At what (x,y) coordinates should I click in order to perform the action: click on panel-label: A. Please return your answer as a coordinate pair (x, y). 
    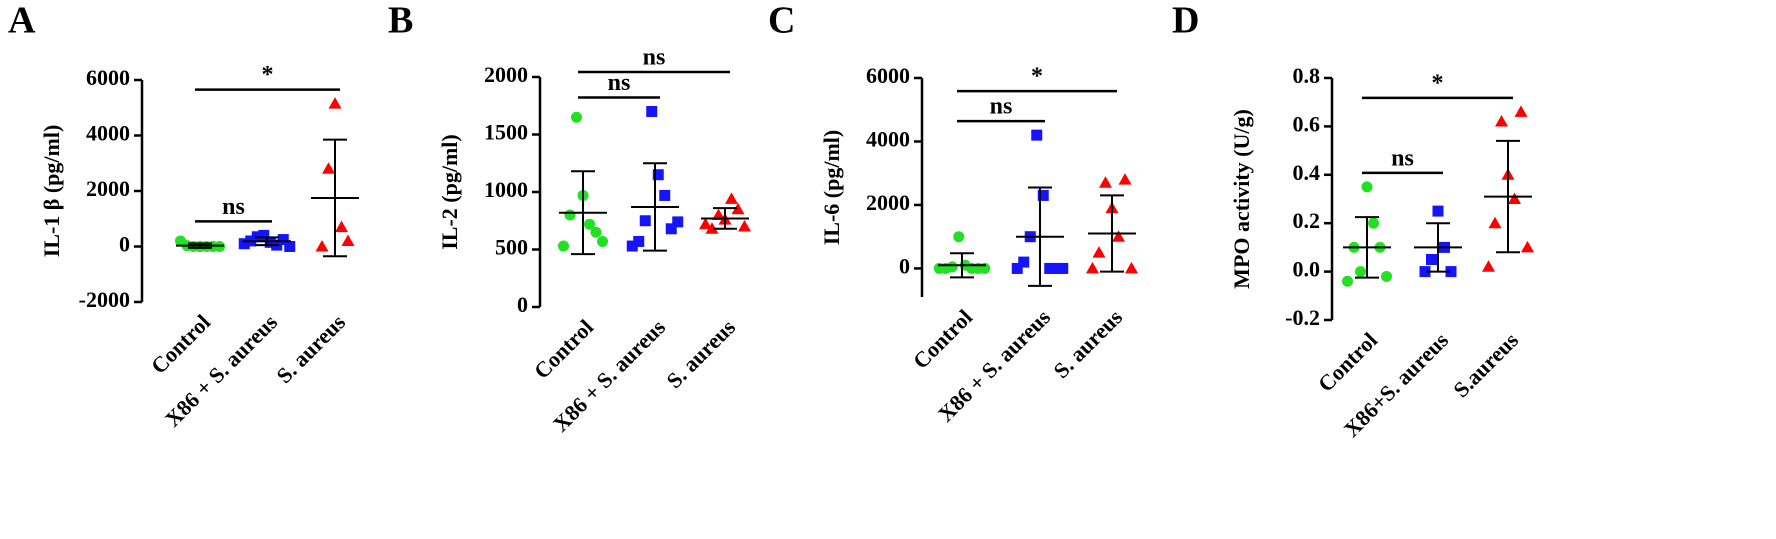
    Looking at the image, I should click on (22, 21).